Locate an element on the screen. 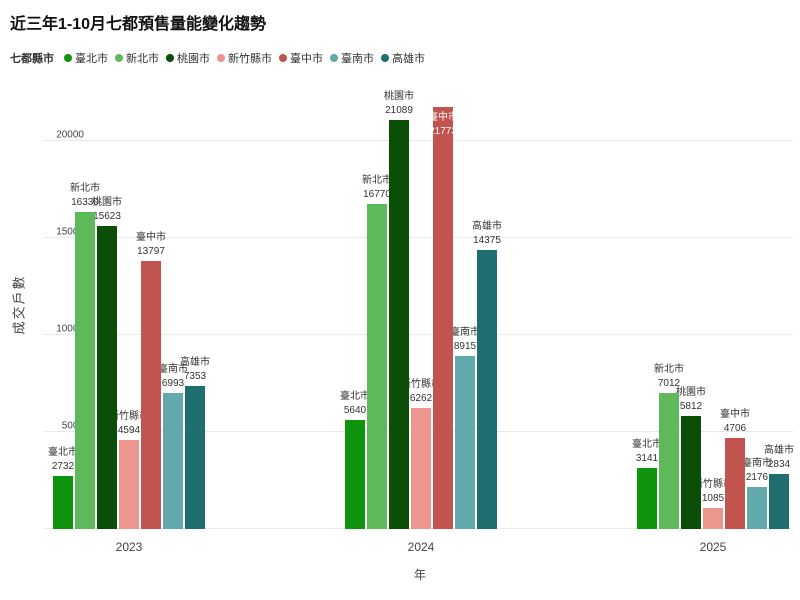 The width and height of the screenshot is (800, 600). bar-桃園市-2023 is located at coordinates (107, 377).